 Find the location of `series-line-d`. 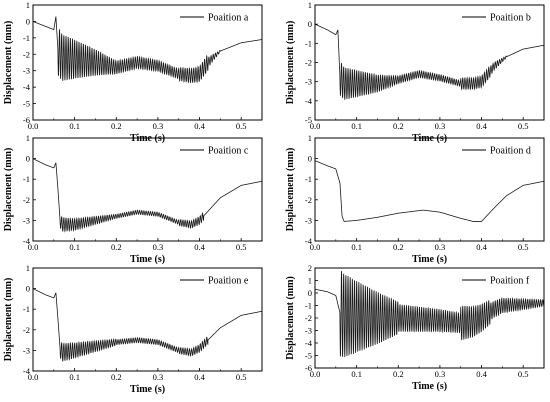

series-line-d is located at coordinates (429, 191).